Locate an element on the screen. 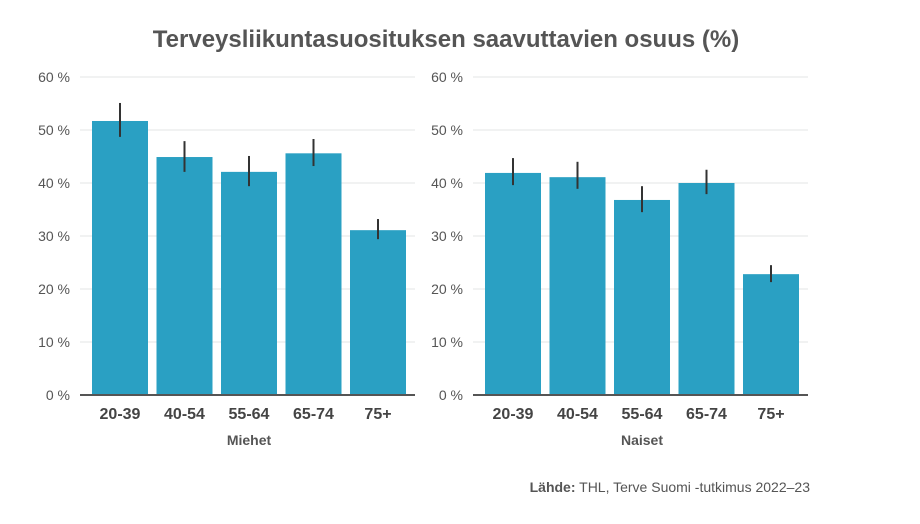 This screenshot has height=524, width=920. x-axis-label: Miehet is located at coordinates (249, 440).